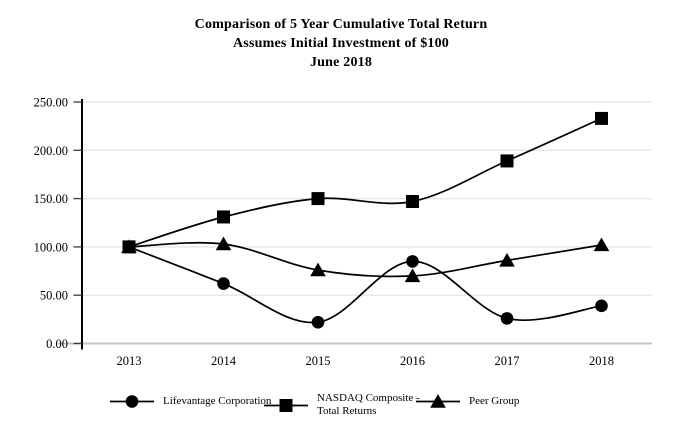 This screenshot has width=682, height=448. I want to click on legend-label-line: Peer Group, so click(494, 401).